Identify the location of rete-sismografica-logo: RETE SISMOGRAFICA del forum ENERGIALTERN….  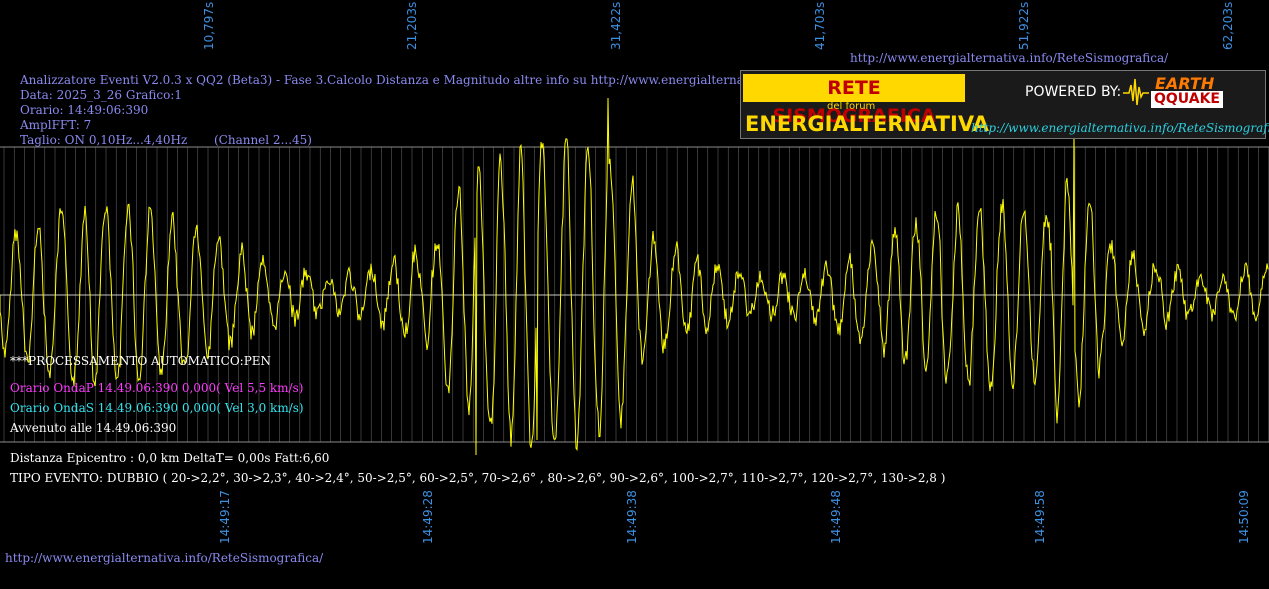
(1004, 104).